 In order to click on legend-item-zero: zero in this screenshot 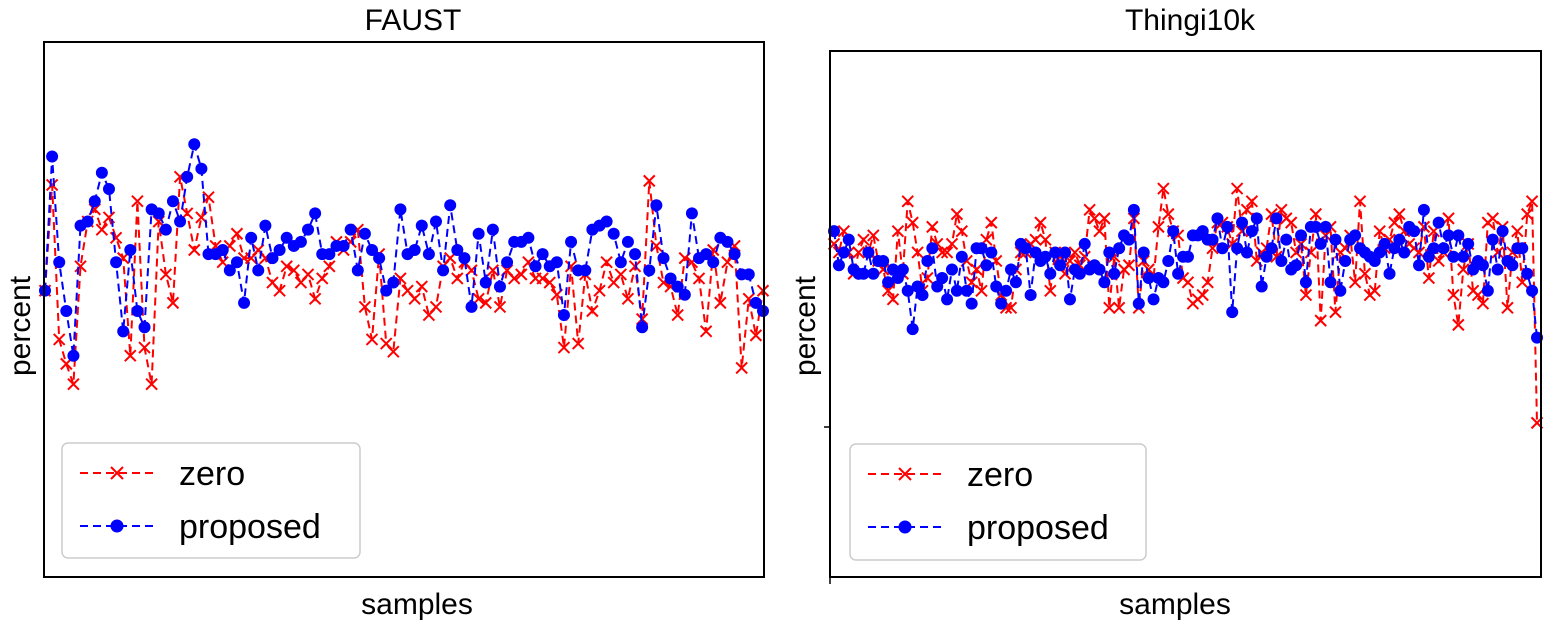, I will do `click(950, 475)`.